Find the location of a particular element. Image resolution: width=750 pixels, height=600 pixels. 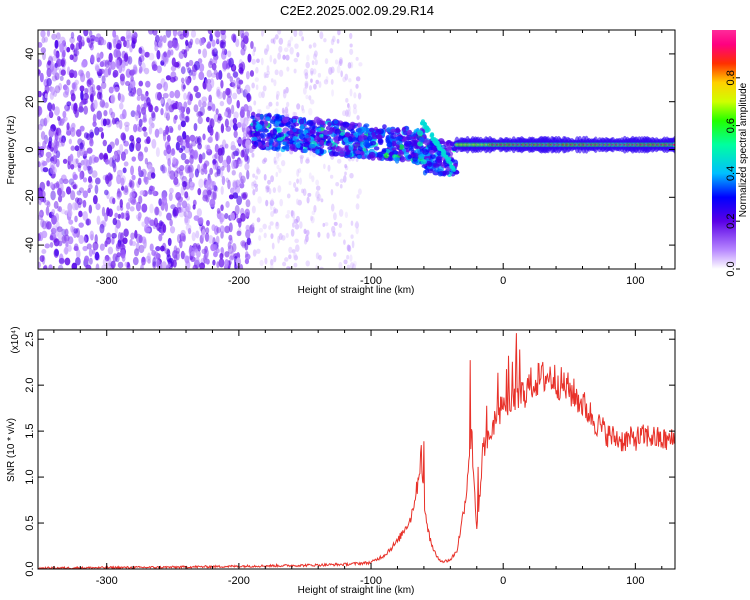

y-tick-label: -20 is located at coordinates (30, 197).